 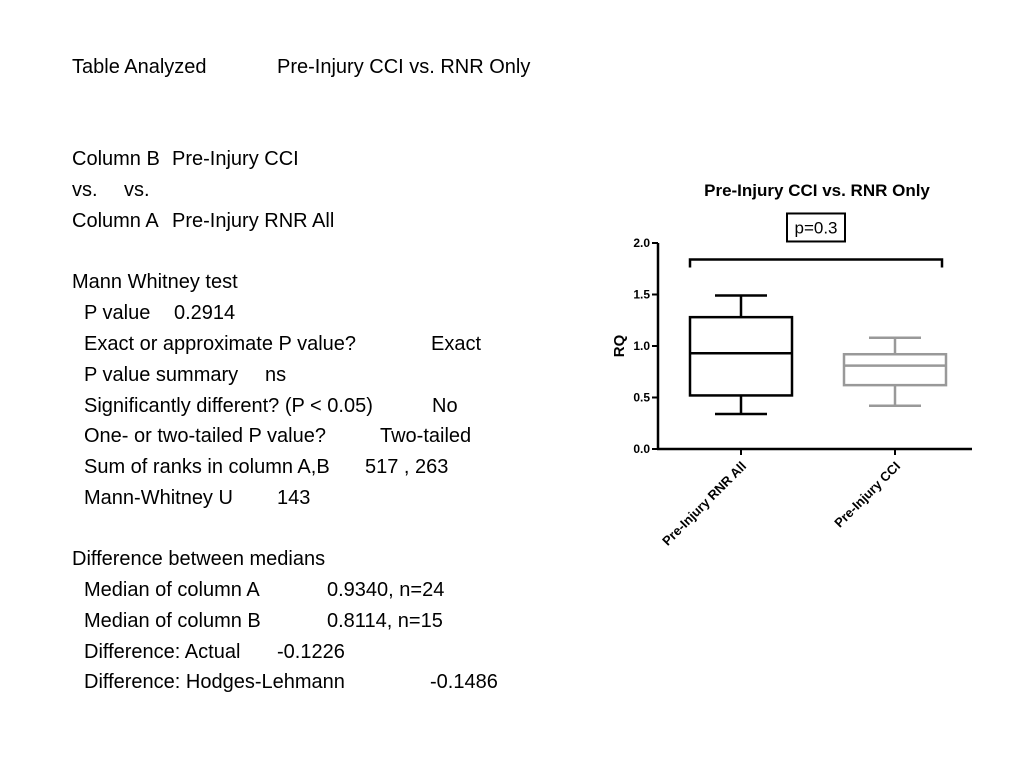 I want to click on p-value-value: 0.2914, so click(x=205, y=313).